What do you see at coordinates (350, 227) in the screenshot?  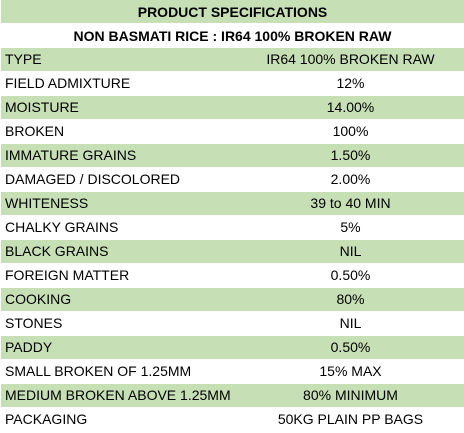 I see `spec-value: 5%` at bounding box center [350, 227].